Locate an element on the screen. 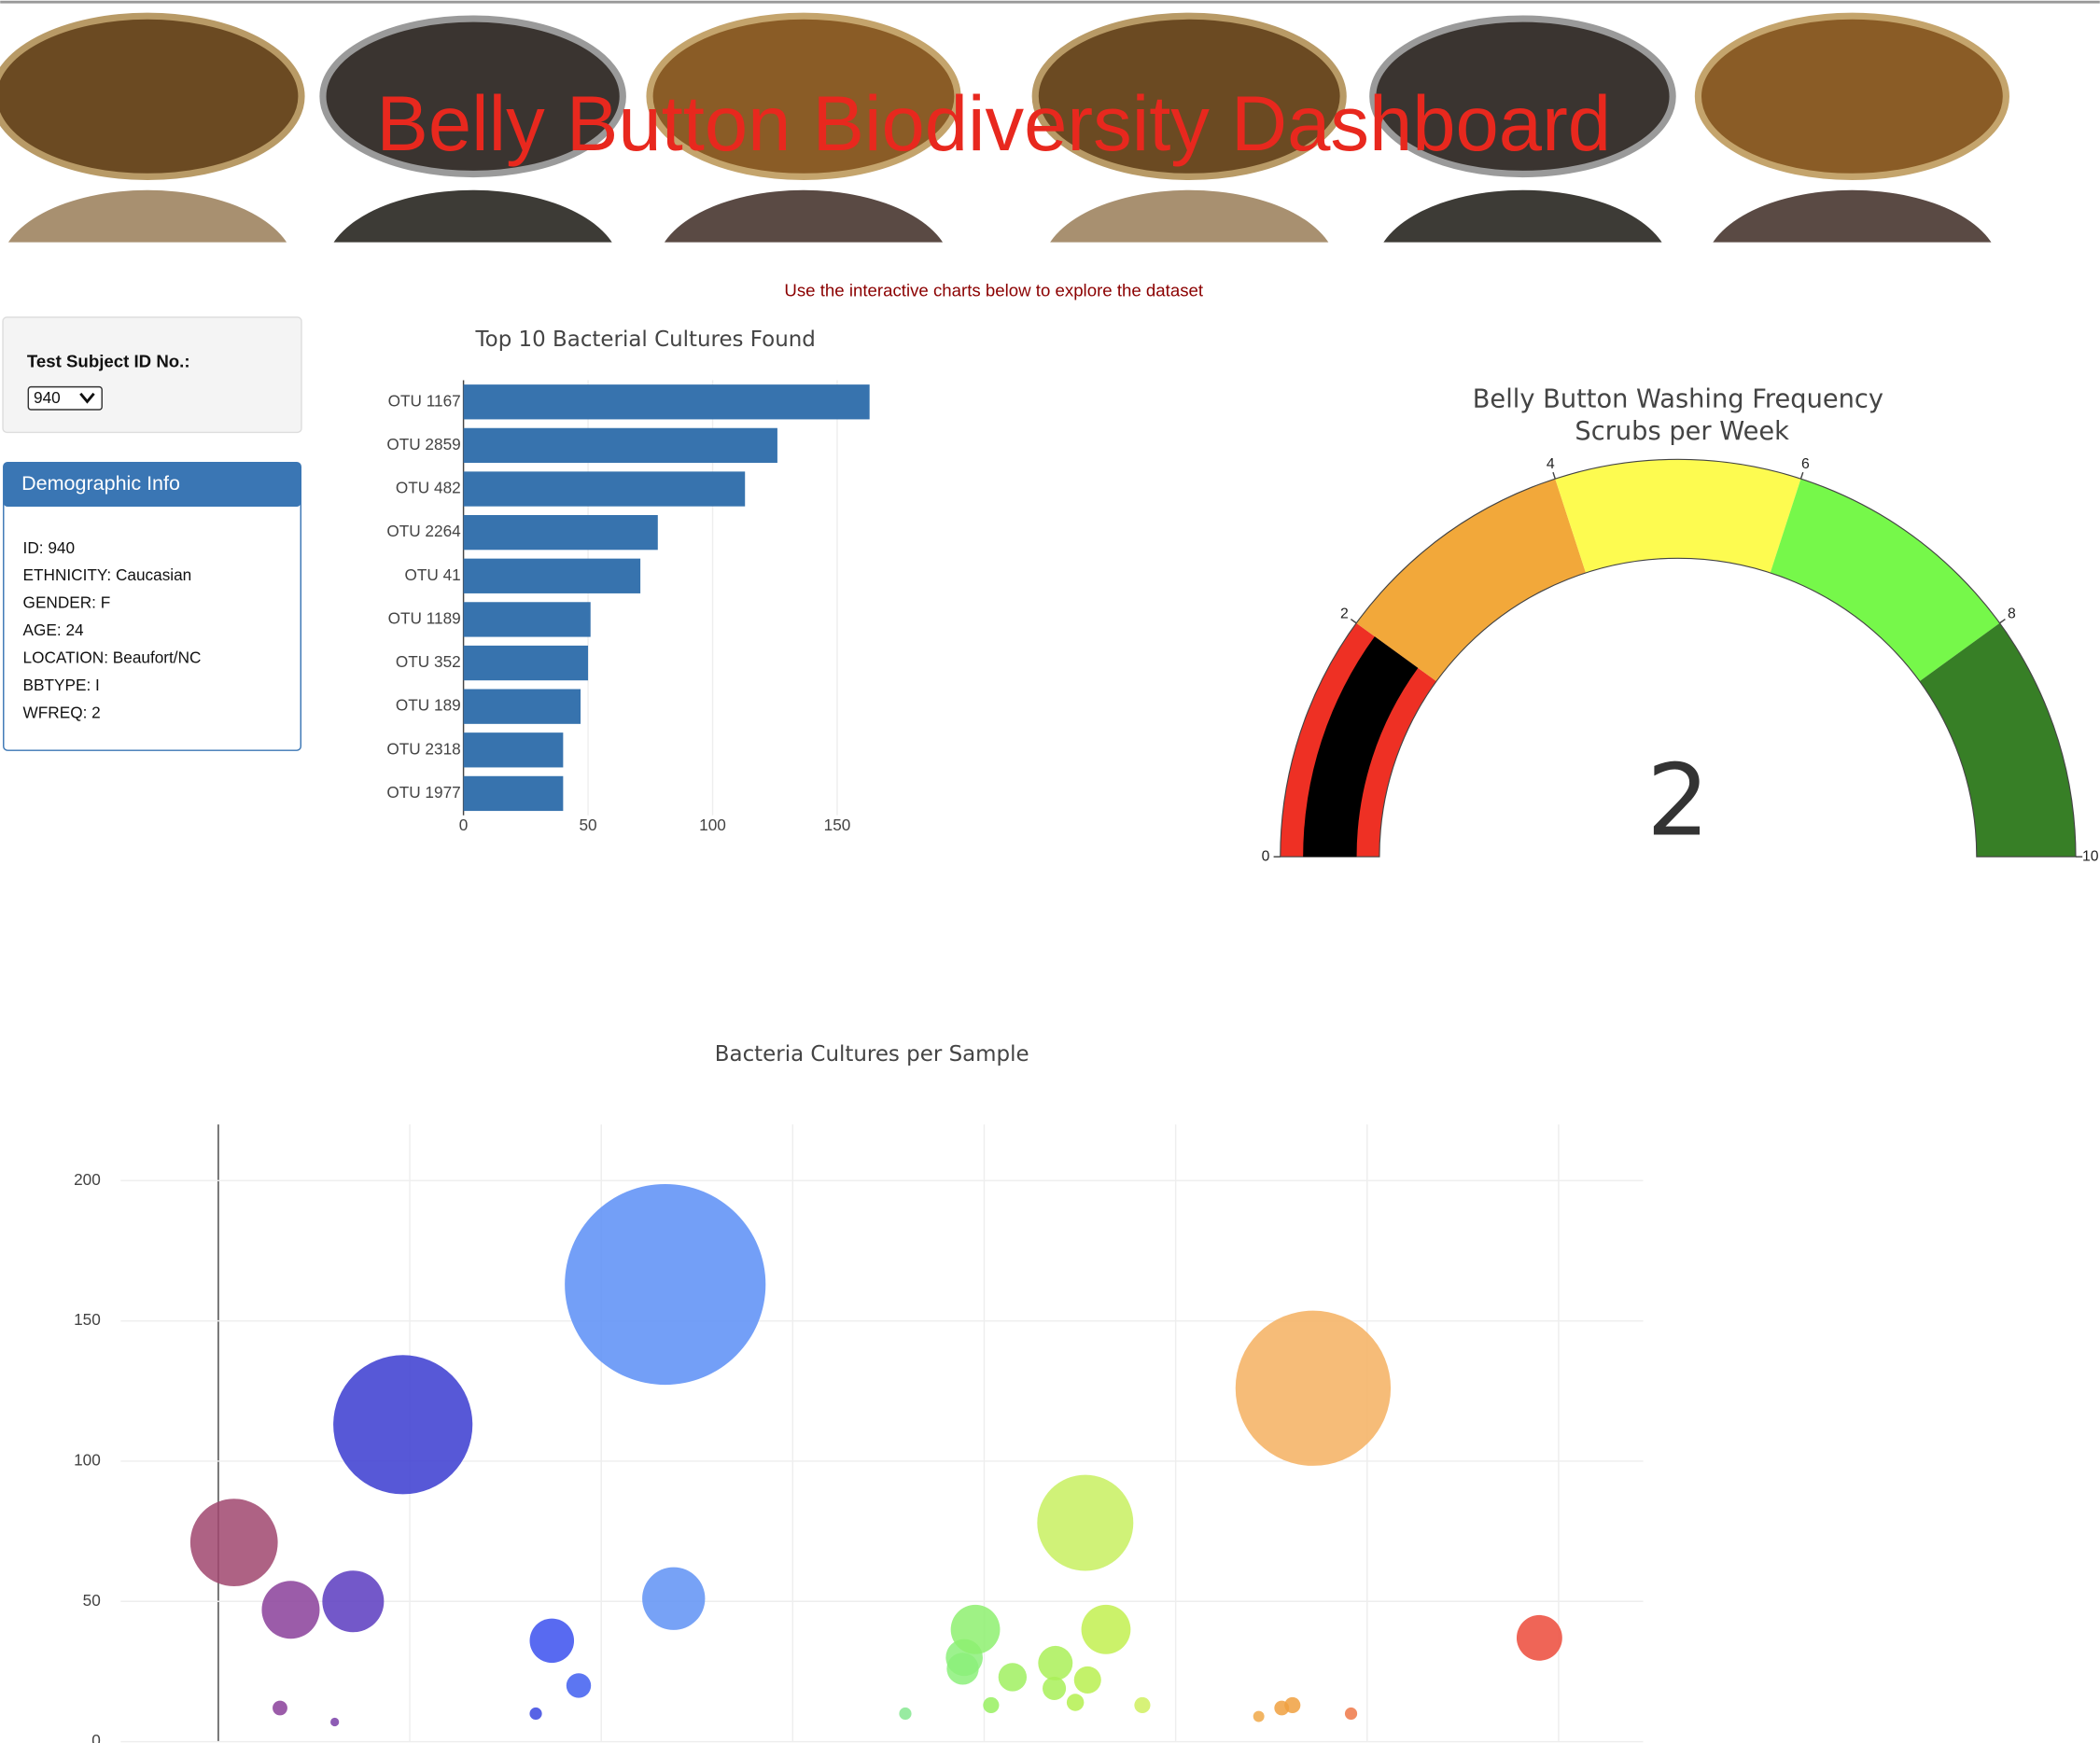  gauge-value: 2 is located at coordinates (1678, 800).